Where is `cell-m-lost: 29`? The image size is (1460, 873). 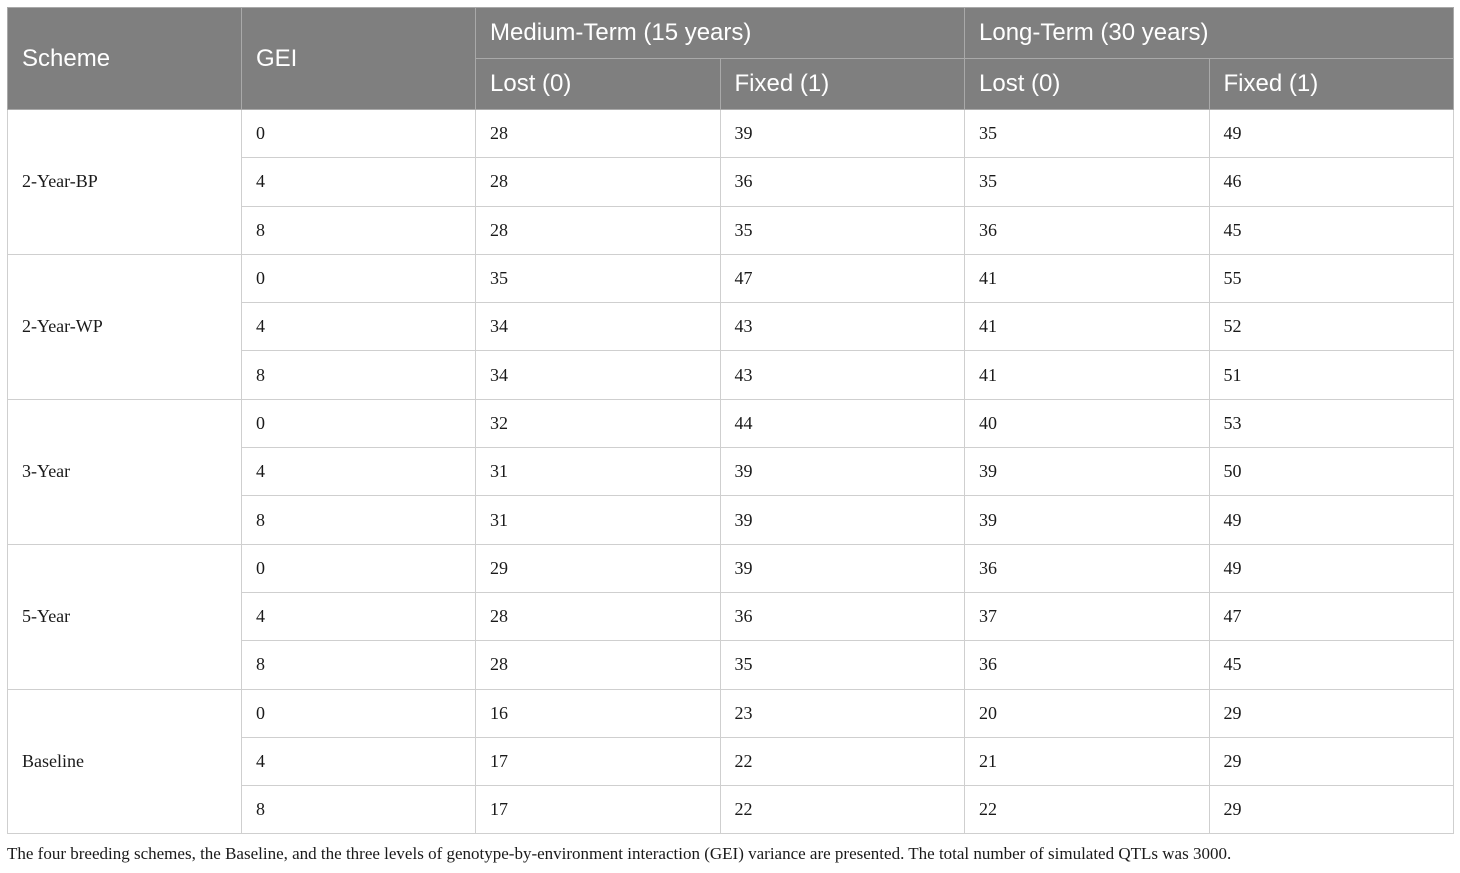 cell-m-lost: 29 is located at coordinates (598, 568).